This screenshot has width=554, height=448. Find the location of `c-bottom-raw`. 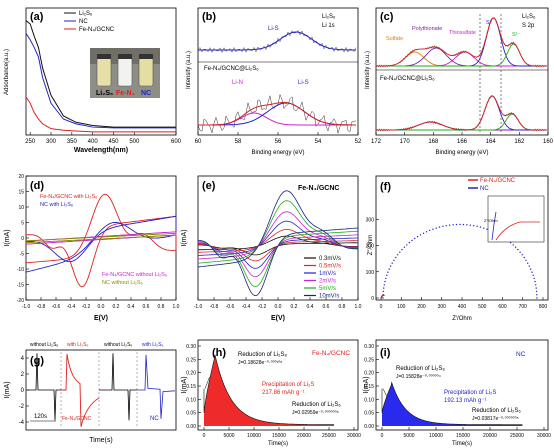

c-bottom-raw is located at coordinates (461, 113).